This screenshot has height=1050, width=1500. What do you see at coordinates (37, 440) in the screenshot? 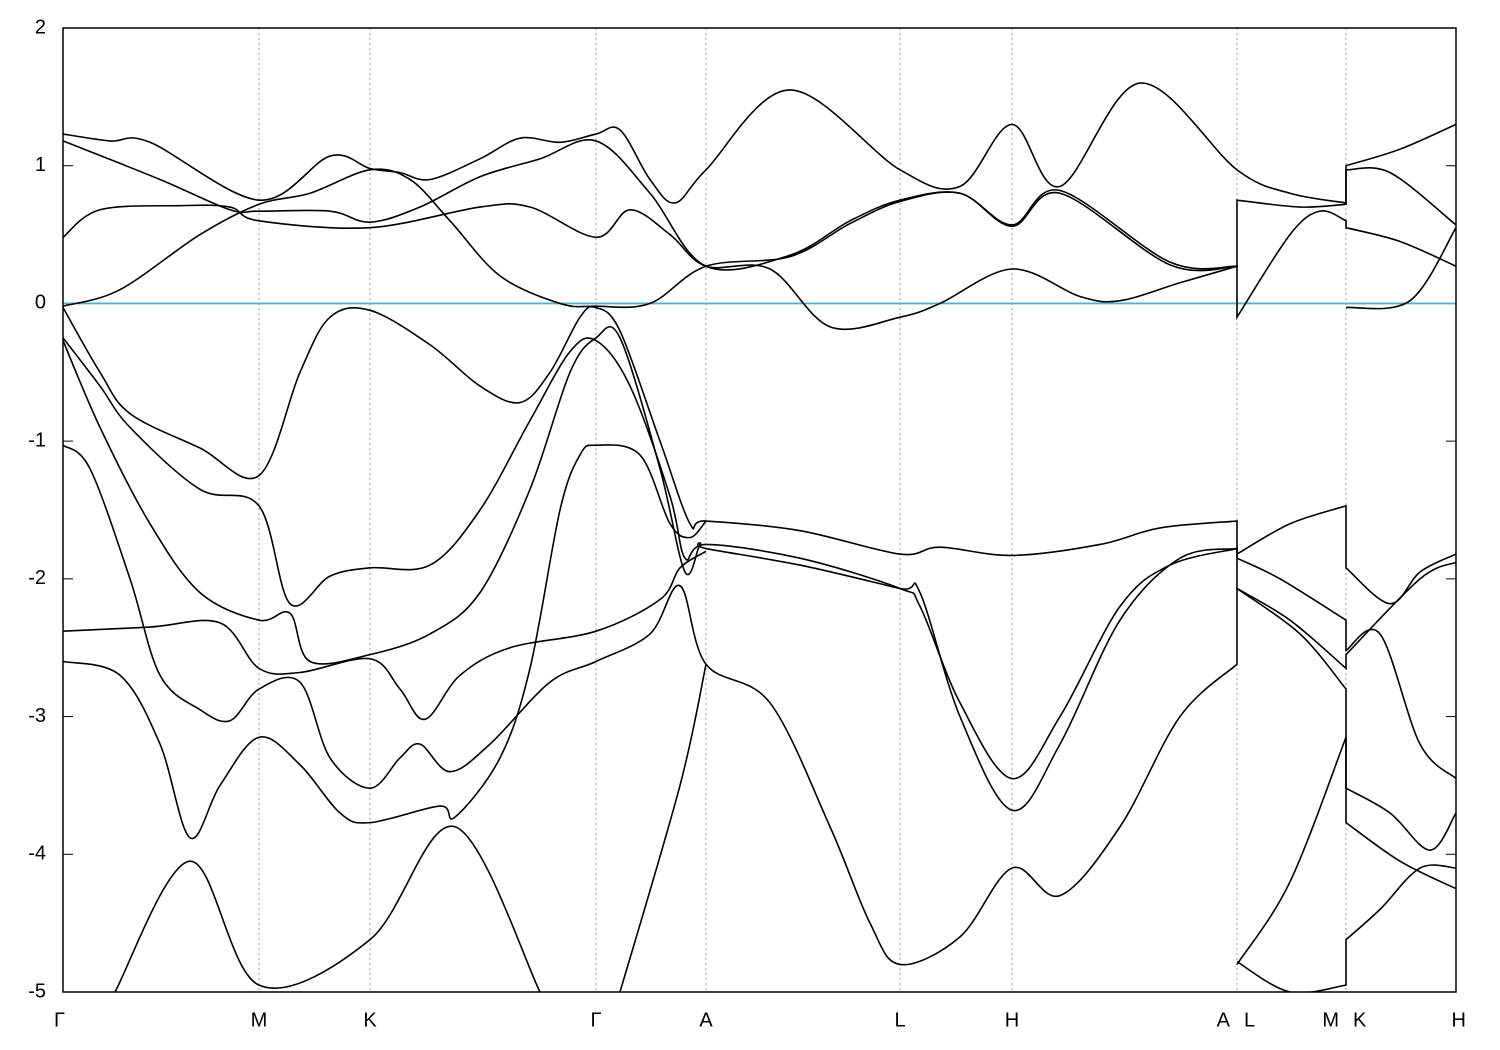
I see `y-tick-label: -1` at bounding box center [37, 440].